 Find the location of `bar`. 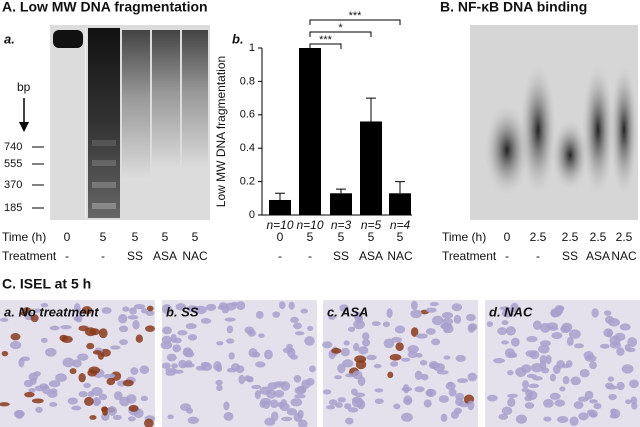

bar is located at coordinates (371, 168).